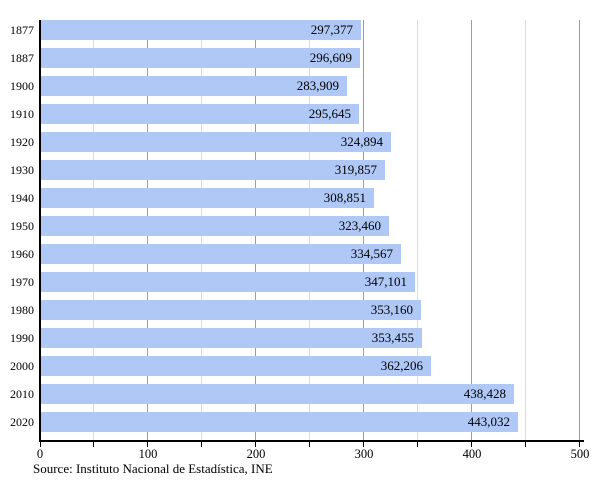 This screenshot has height=480, width=600. Describe the element at coordinates (22, 58) in the screenshot. I see `y-axis-label-1887: 1887` at that location.